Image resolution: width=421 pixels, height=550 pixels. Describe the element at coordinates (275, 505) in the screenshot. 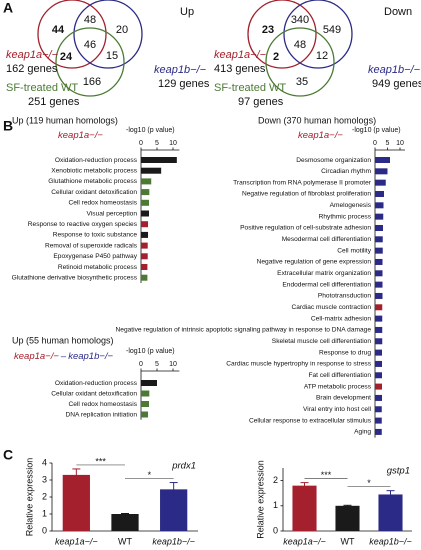

I see `y-tick-label: 1` at that location.